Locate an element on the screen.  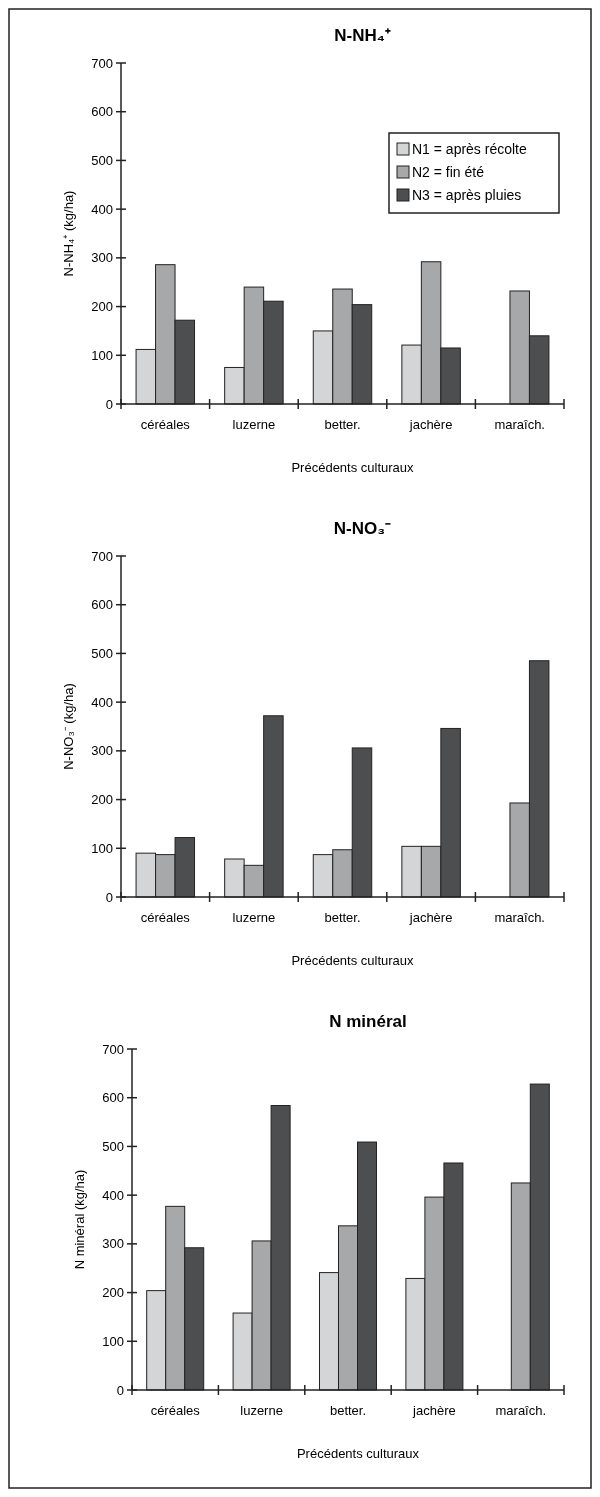
chart-title: N-NH₄⁺ is located at coordinates (362, 35).